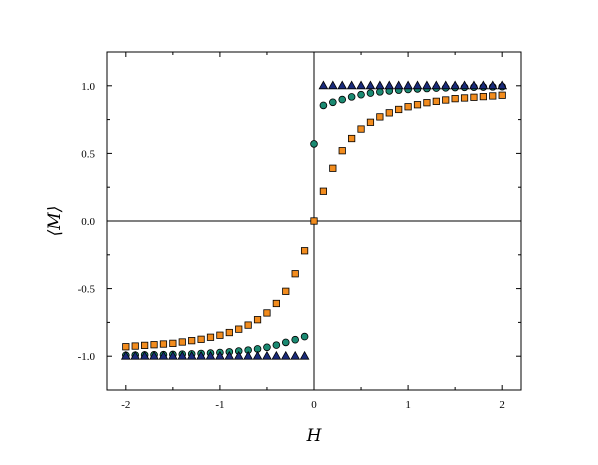  Describe the element at coordinates (314, 436) in the screenshot. I see `x-axis-title: H` at that location.